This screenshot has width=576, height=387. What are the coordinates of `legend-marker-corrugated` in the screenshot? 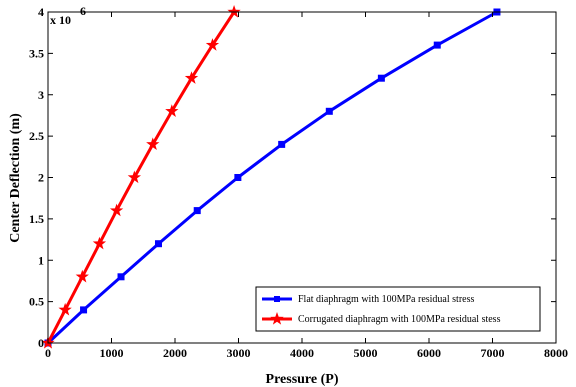 It's located at (277, 318).